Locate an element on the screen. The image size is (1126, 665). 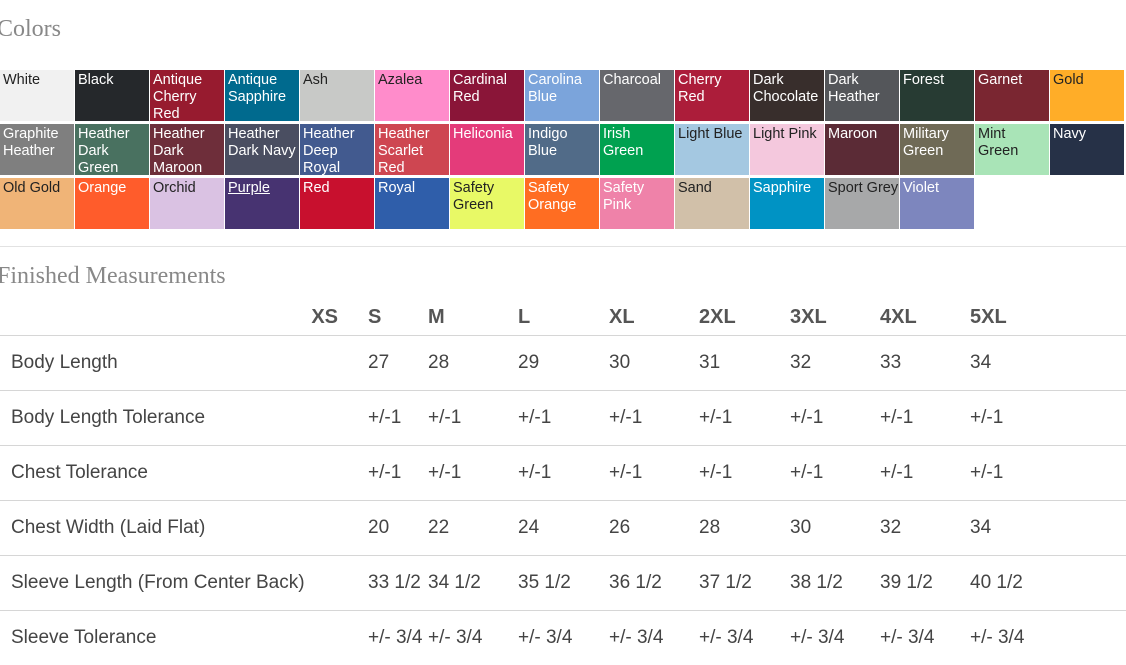
color-swatch-label: Royal is located at coordinates (412, 187).